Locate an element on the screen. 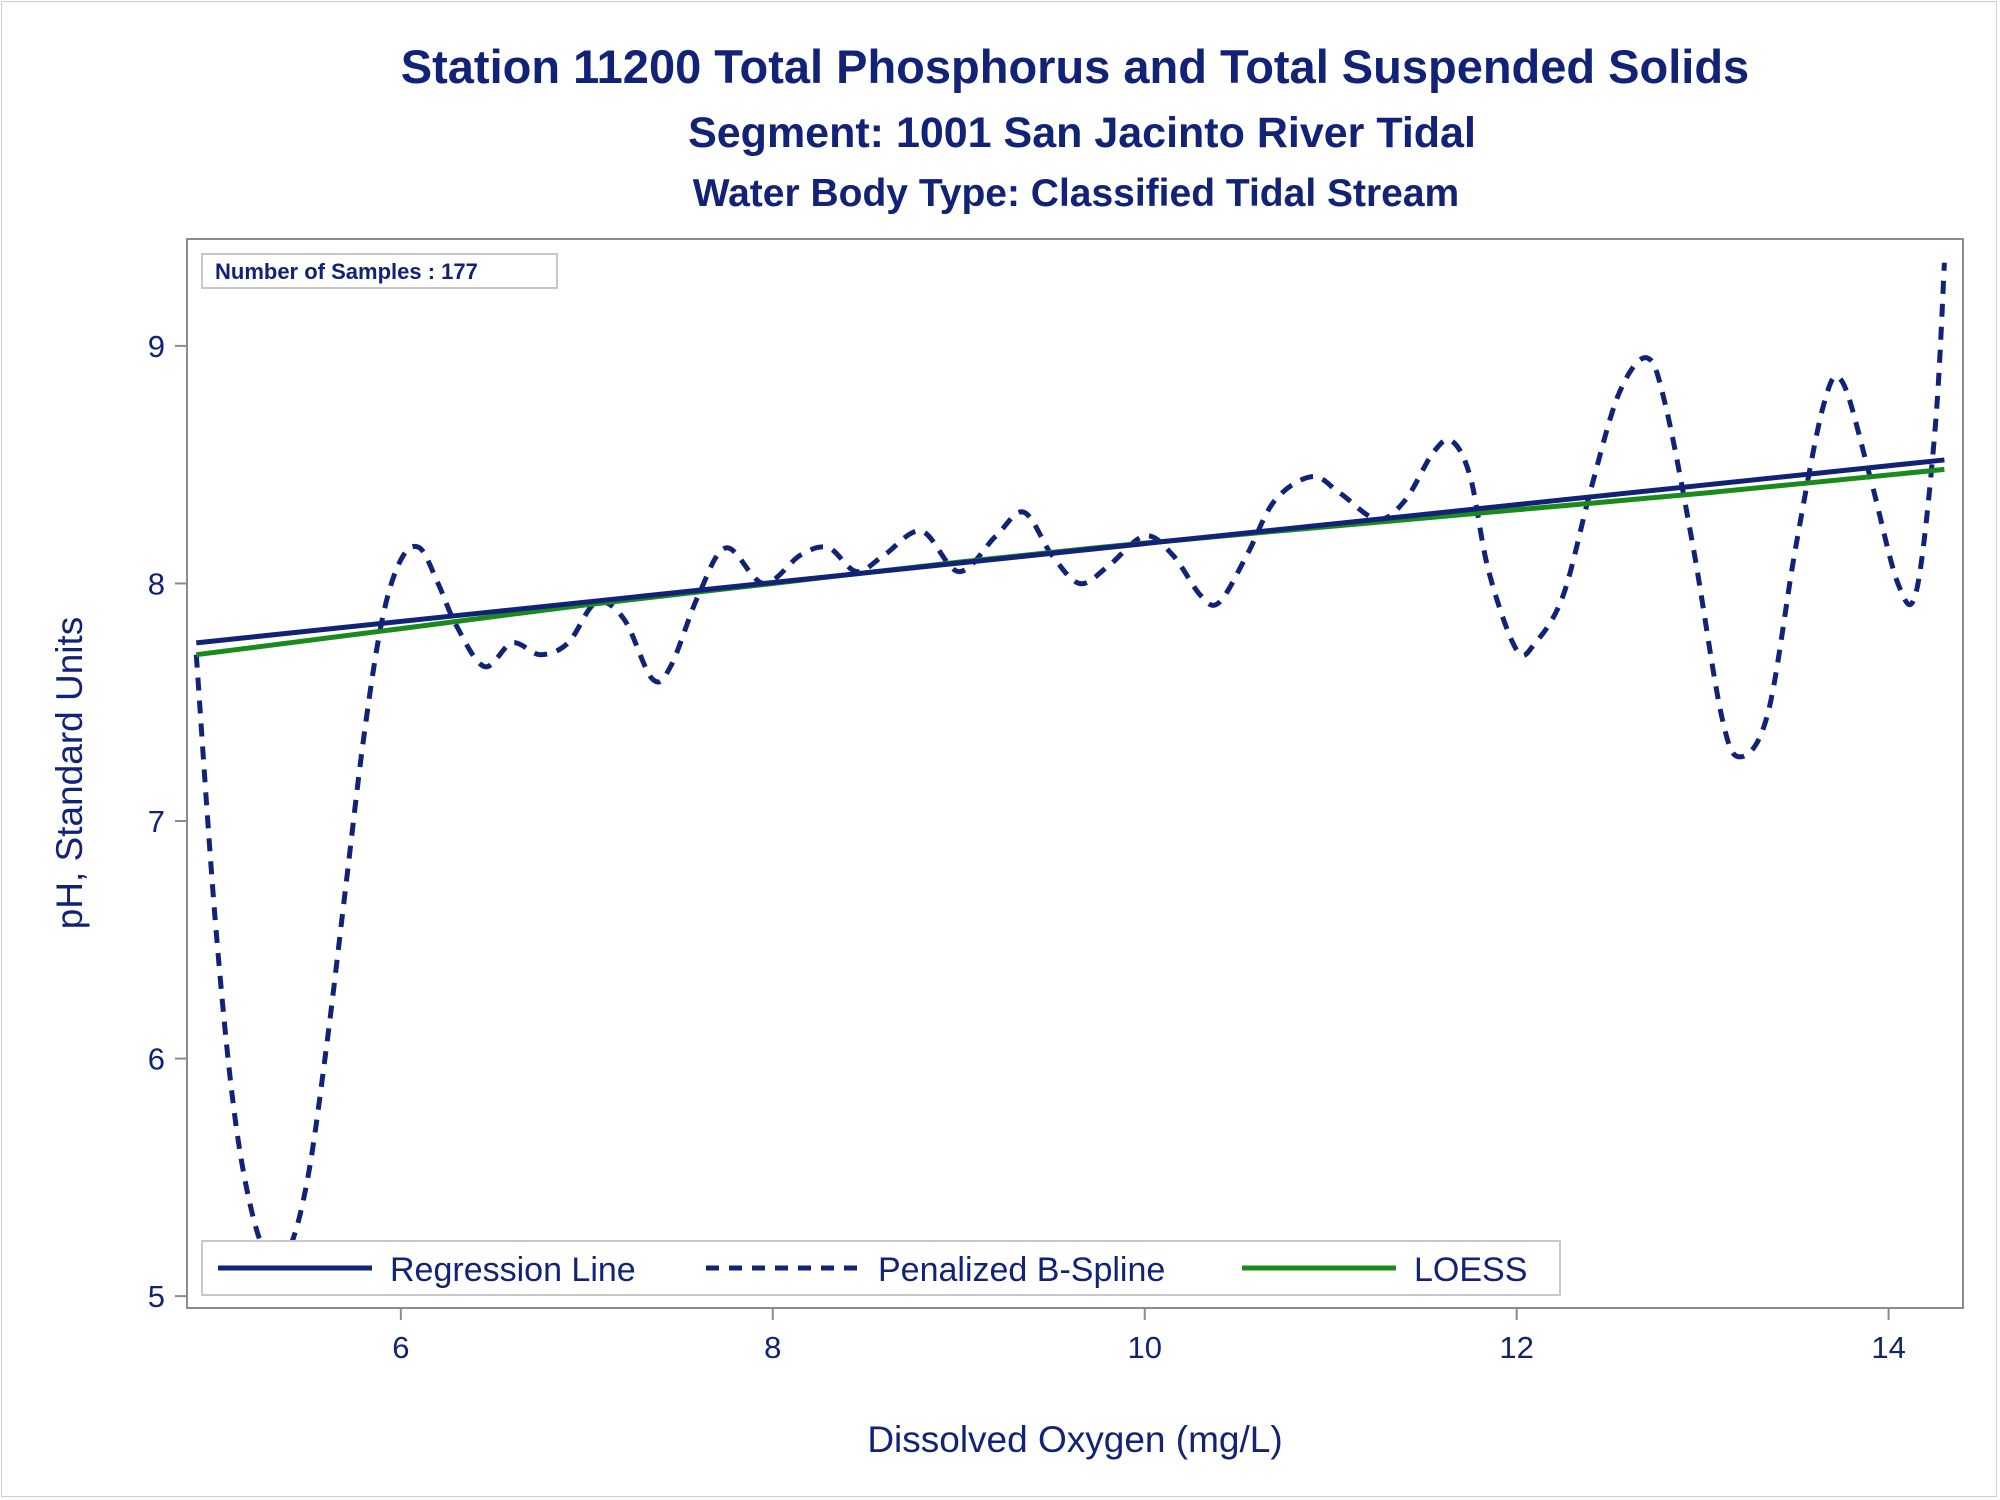 This screenshot has width=2000, height=1500. y-tick-label: 7 is located at coordinates (156, 821).